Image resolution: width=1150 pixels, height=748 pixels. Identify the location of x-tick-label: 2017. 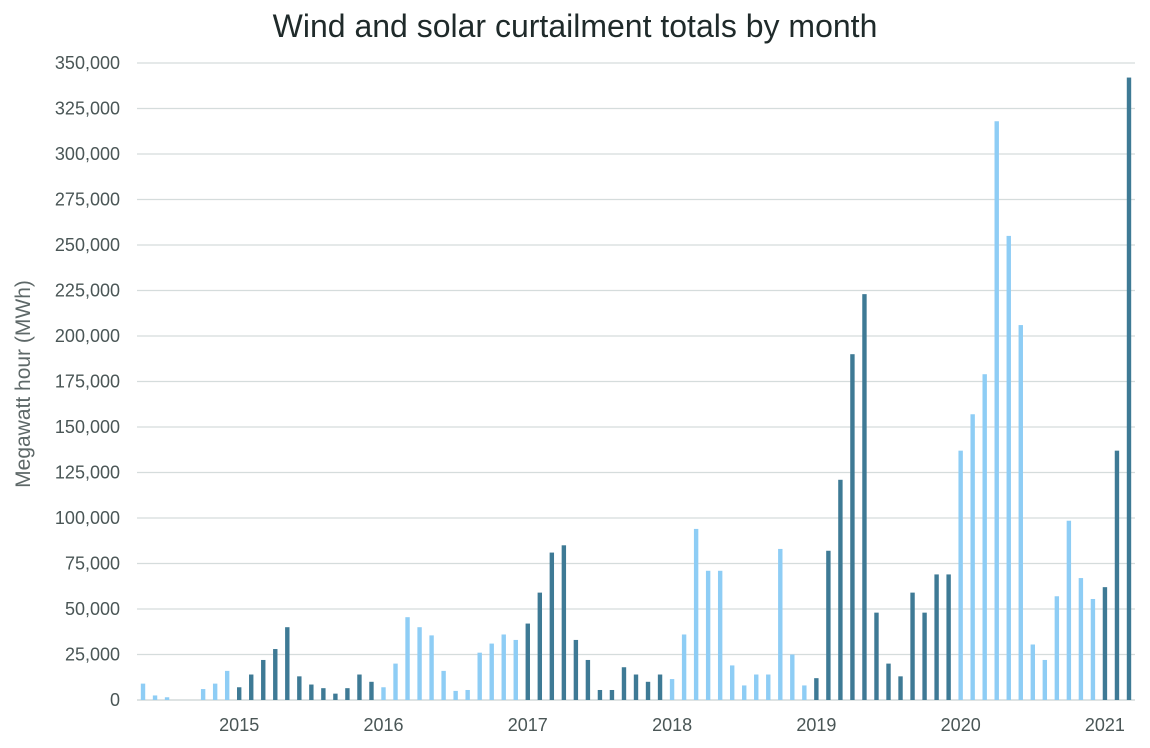
(528, 725).